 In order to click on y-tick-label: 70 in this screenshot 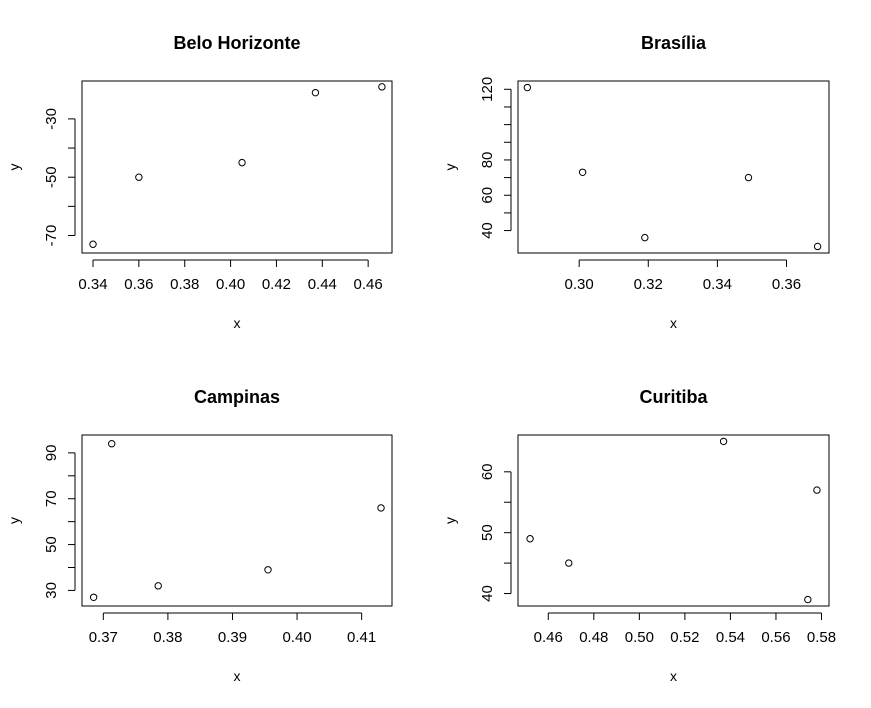, I will do `click(51, 498)`.